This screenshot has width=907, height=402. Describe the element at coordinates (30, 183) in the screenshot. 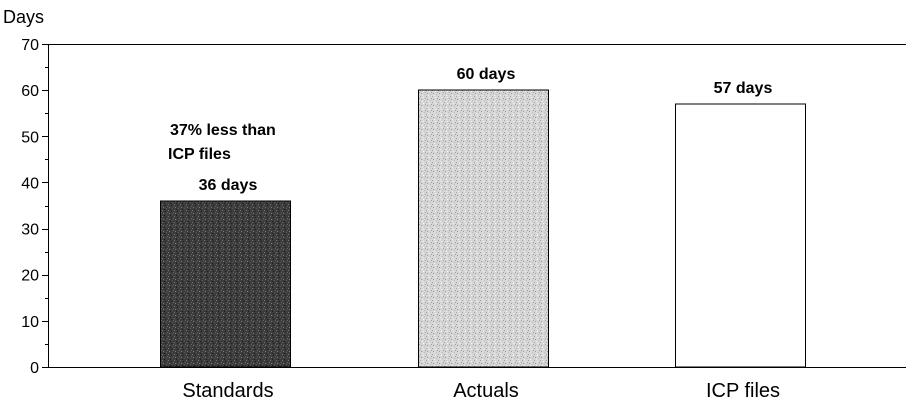

I see `y-tick-label: 40` at that location.